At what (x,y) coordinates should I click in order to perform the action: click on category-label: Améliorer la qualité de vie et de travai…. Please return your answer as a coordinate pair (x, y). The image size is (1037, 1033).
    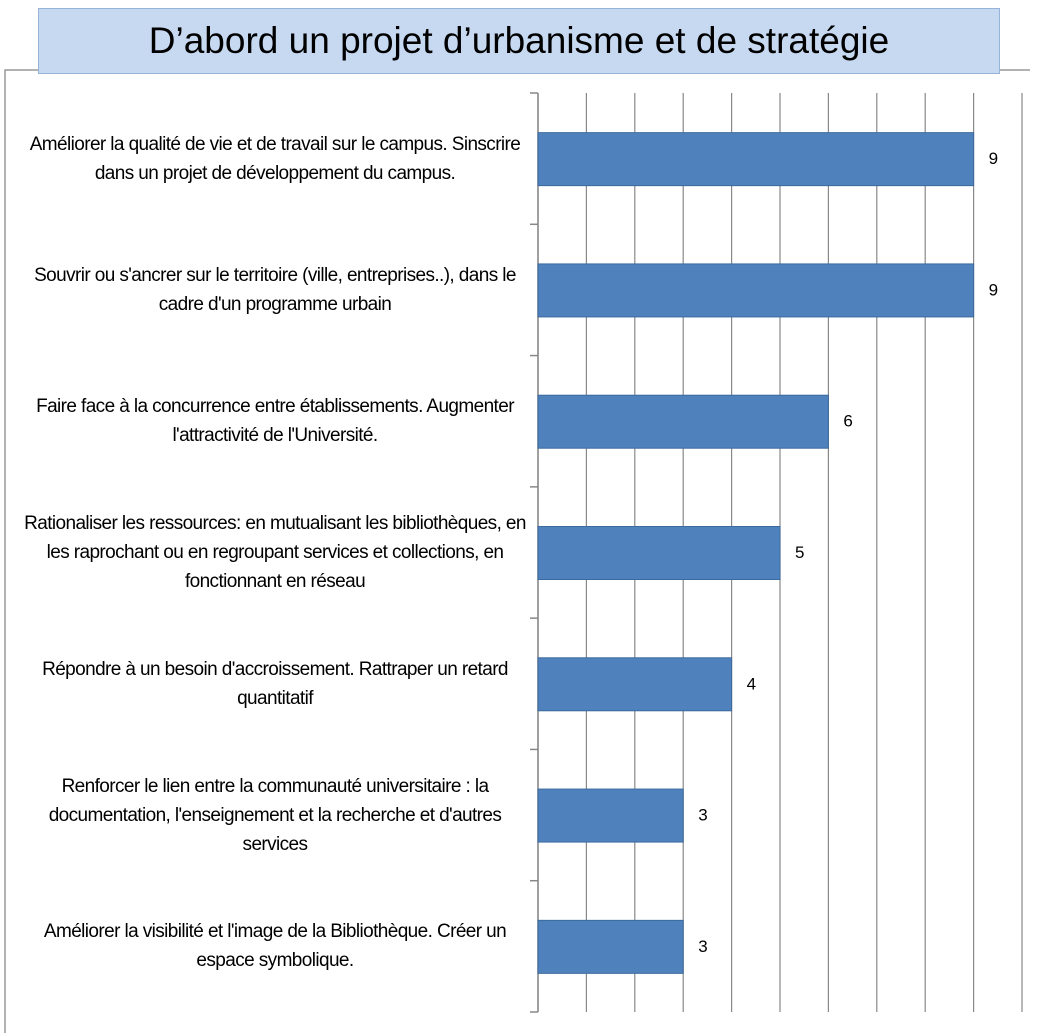
    Looking at the image, I should click on (275, 158).